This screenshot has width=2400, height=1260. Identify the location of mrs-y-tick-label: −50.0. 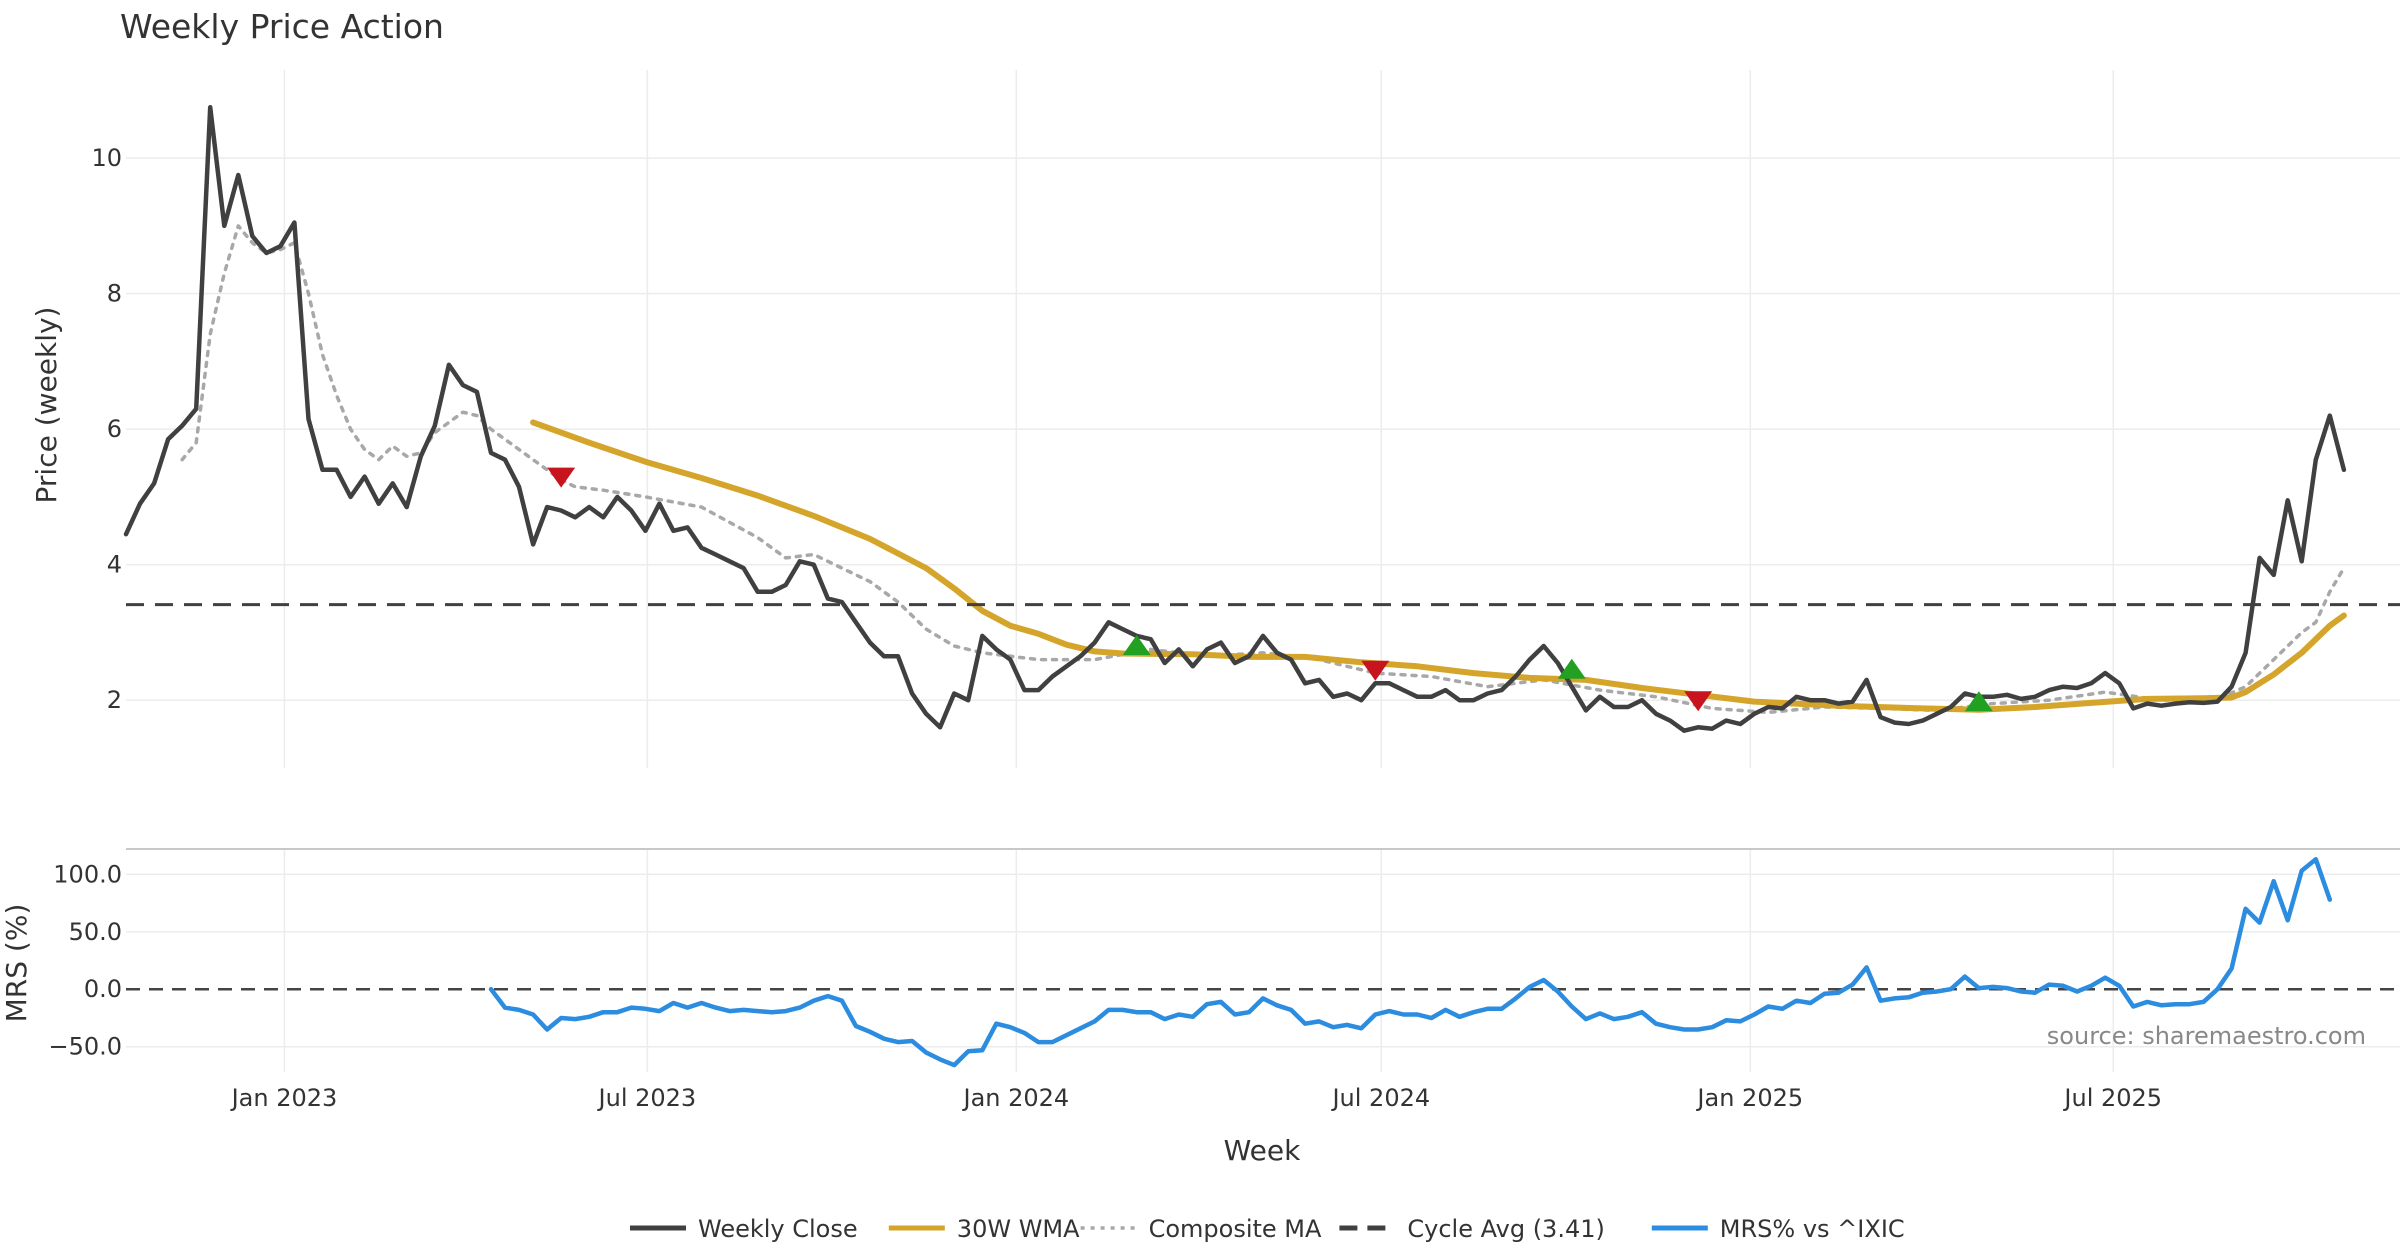
(85, 1047).